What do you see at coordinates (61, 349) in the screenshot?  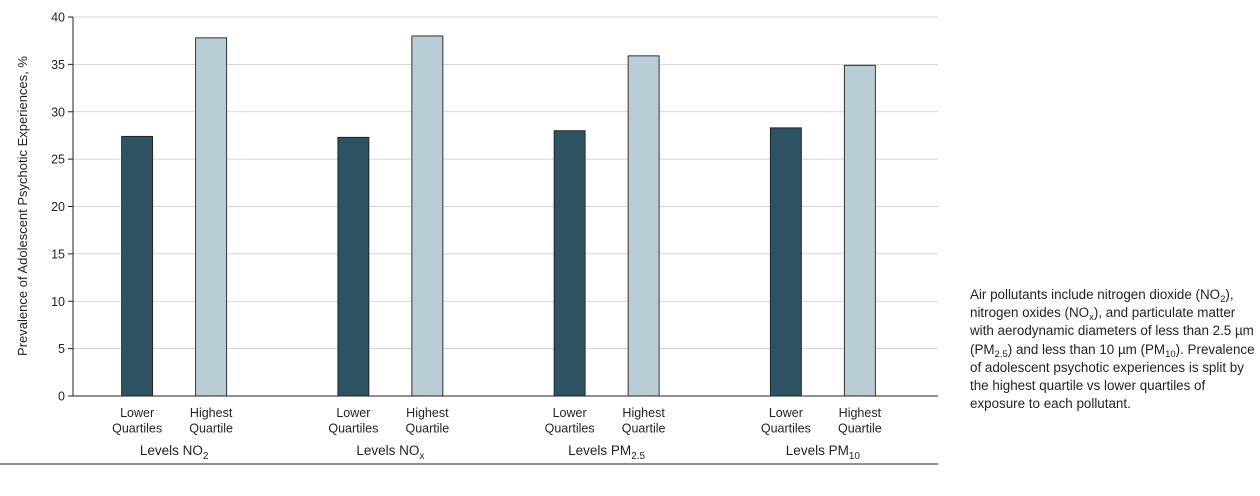 I see `y-tick-label: 5` at bounding box center [61, 349].